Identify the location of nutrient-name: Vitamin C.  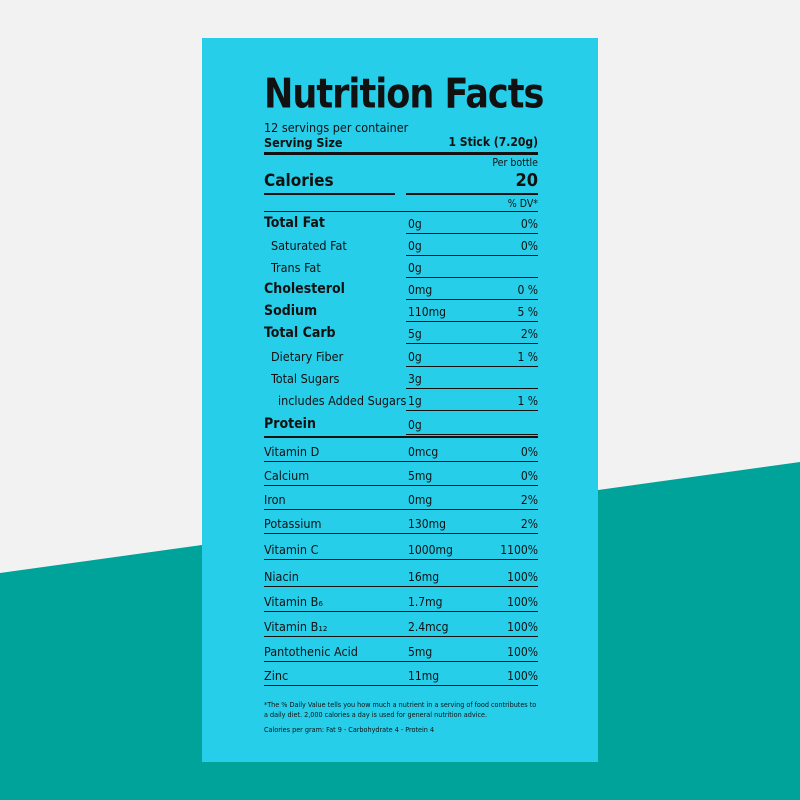
(291, 549).